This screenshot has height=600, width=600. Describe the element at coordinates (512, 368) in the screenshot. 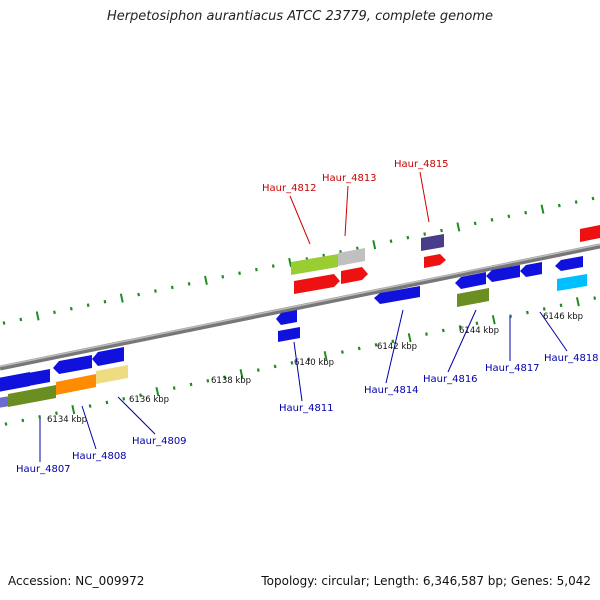

I see `gene-label: Haur_4817` at that location.